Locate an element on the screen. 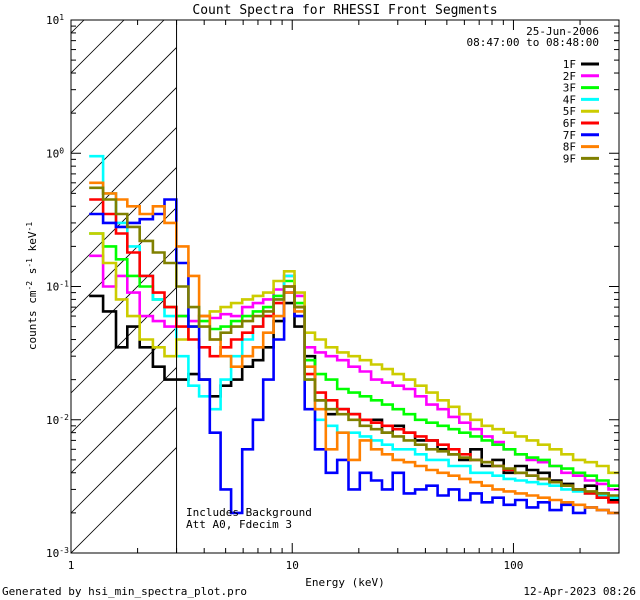  y-tick-label: 10⁻³ is located at coordinates (57, 553).